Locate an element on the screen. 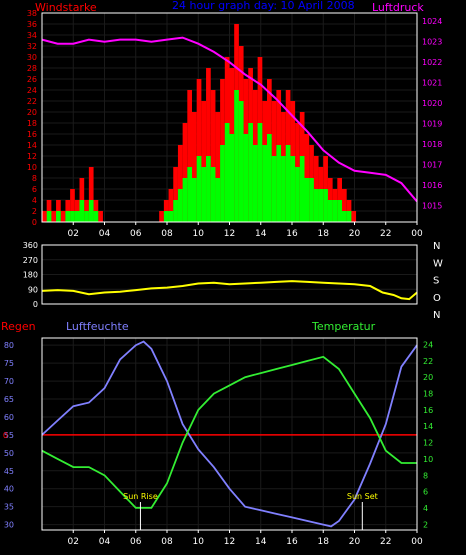 The width and height of the screenshot is (466, 555). temperature-tick-label: 4 is located at coordinates (425, 508).